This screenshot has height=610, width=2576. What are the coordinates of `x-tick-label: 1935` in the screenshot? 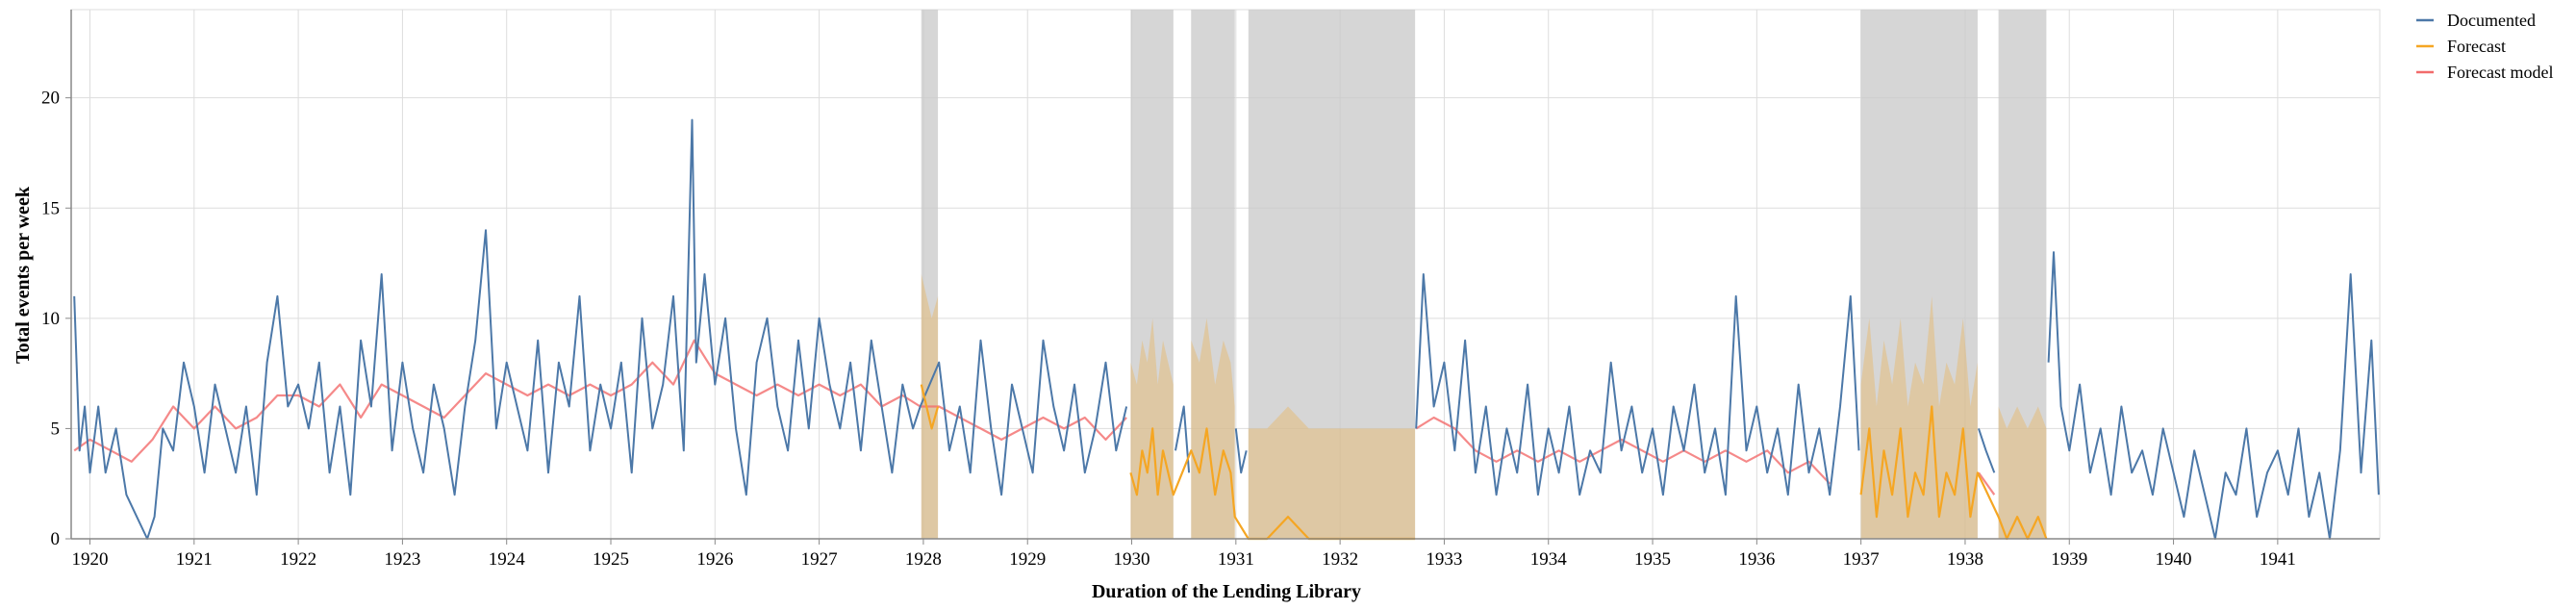 It's located at (1653, 559).